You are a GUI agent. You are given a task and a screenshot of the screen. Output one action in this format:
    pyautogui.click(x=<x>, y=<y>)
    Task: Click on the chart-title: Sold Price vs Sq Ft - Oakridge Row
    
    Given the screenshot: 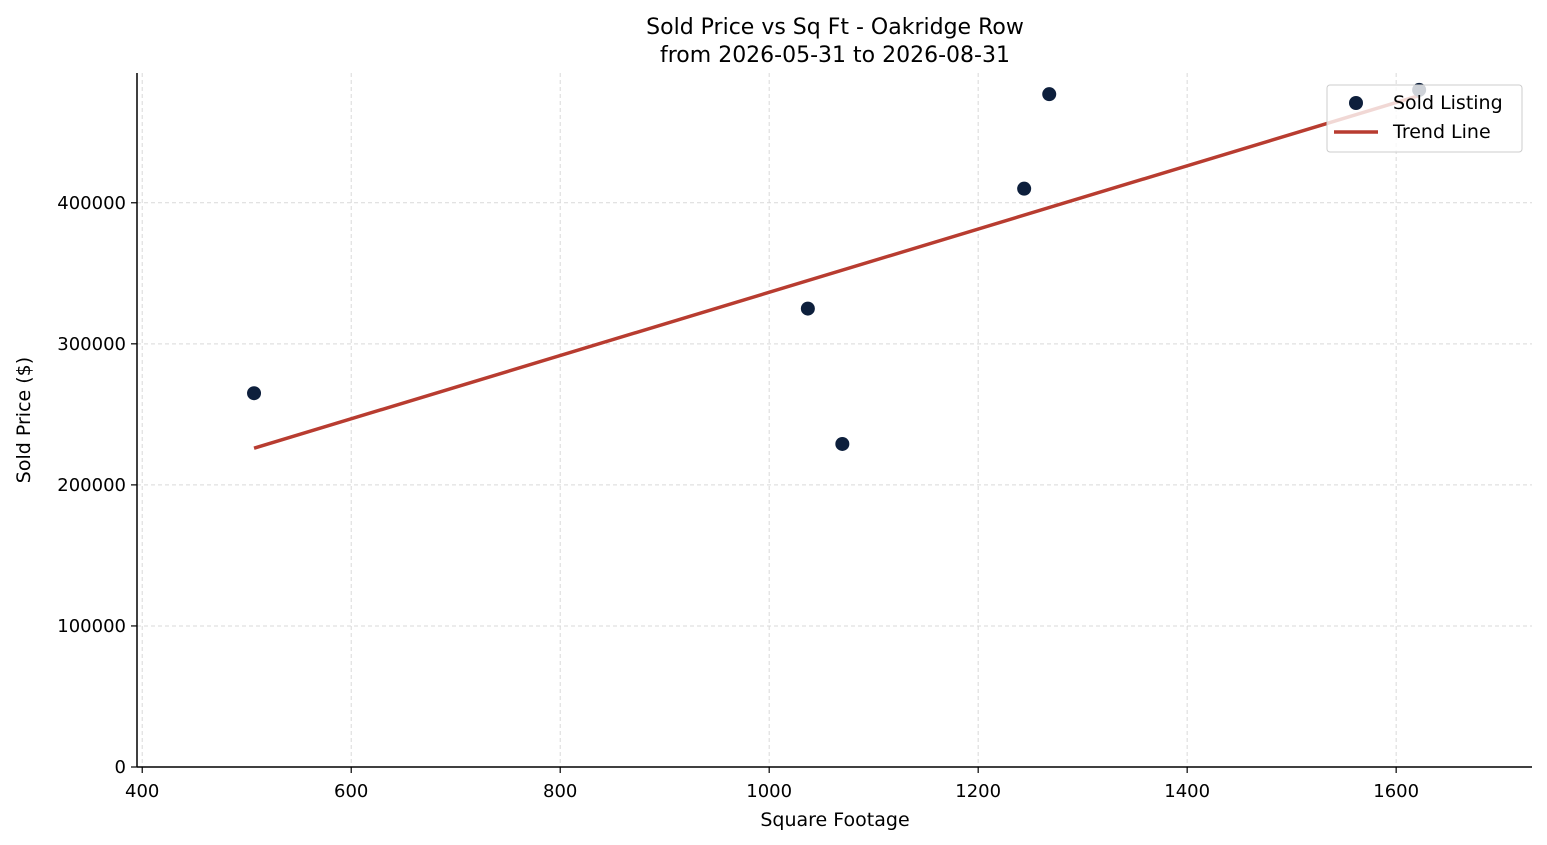 What is the action you would take?
    pyautogui.click(x=835, y=27)
    